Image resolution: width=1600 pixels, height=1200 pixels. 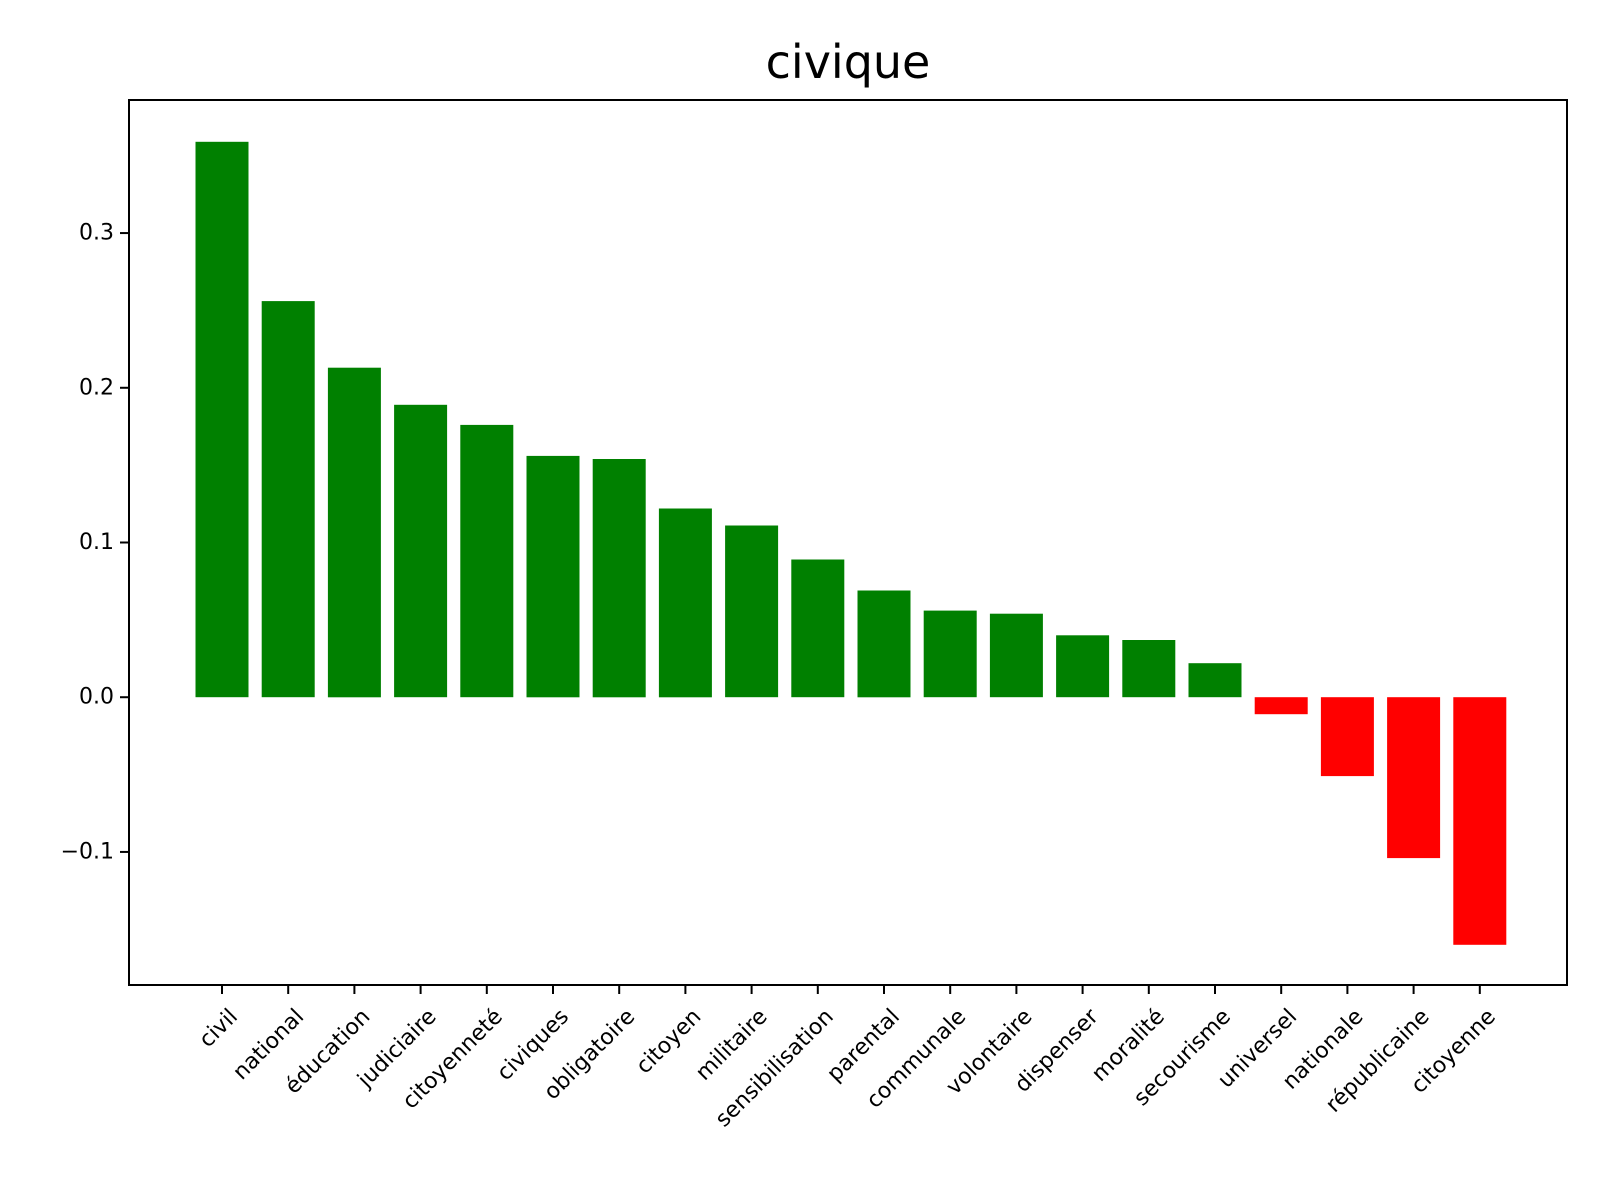 I want to click on bar-républicaine, so click(x=1414, y=778).